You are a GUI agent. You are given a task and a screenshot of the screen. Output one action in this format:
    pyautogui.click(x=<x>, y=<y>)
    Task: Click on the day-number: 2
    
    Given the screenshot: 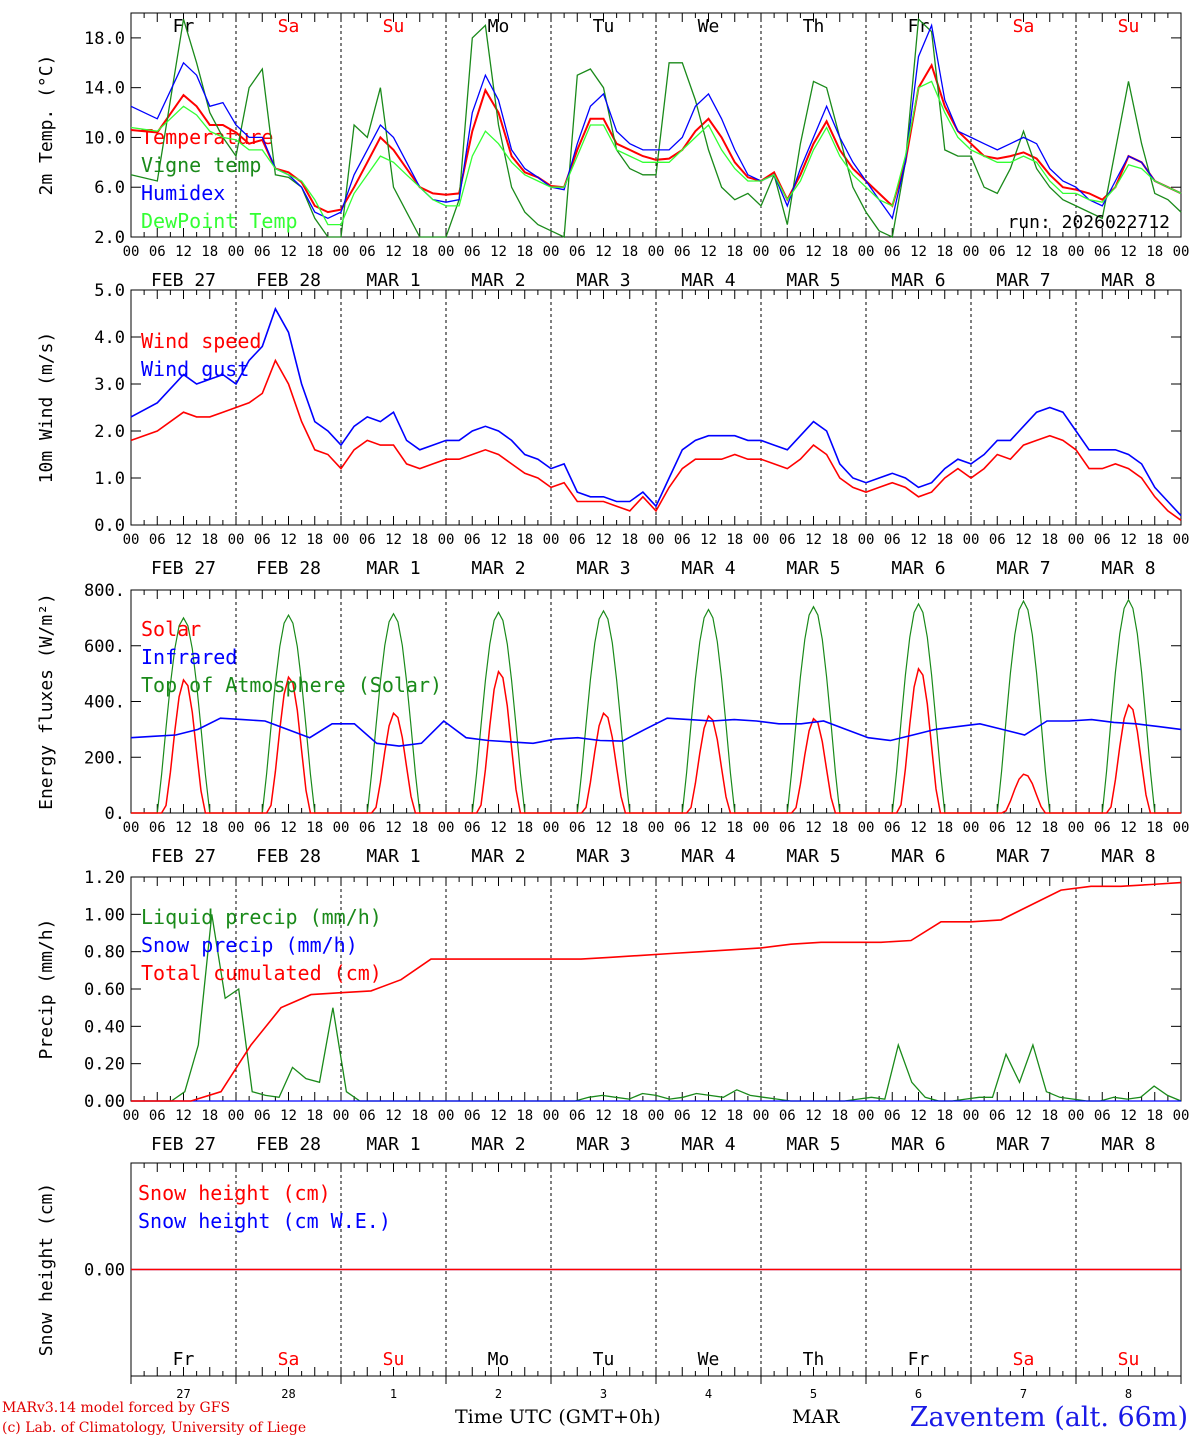 What is the action you would take?
    pyautogui.click(x=498, y=1394)
    